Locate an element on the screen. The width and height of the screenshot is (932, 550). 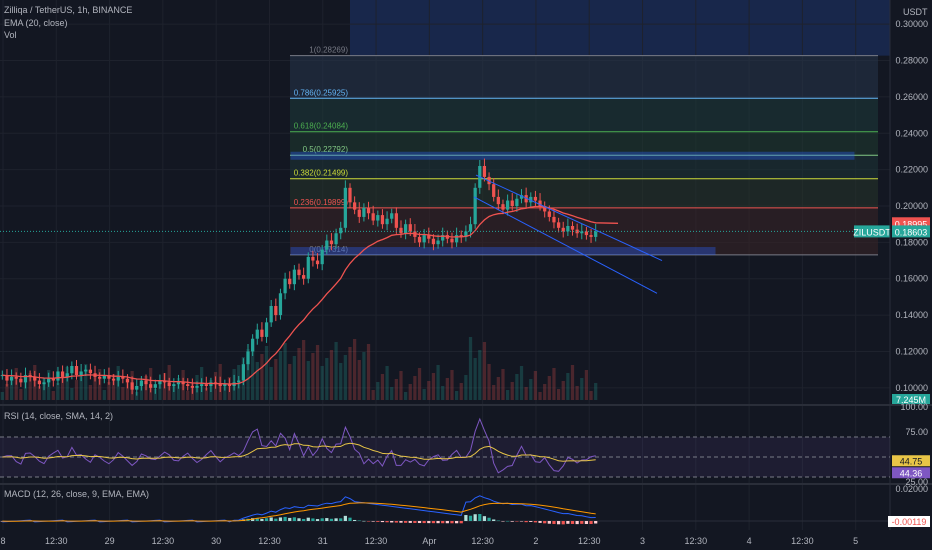
rsi-legend: RSI (14, close, SMA, 14, 2) is located at coordinates (59, 416).